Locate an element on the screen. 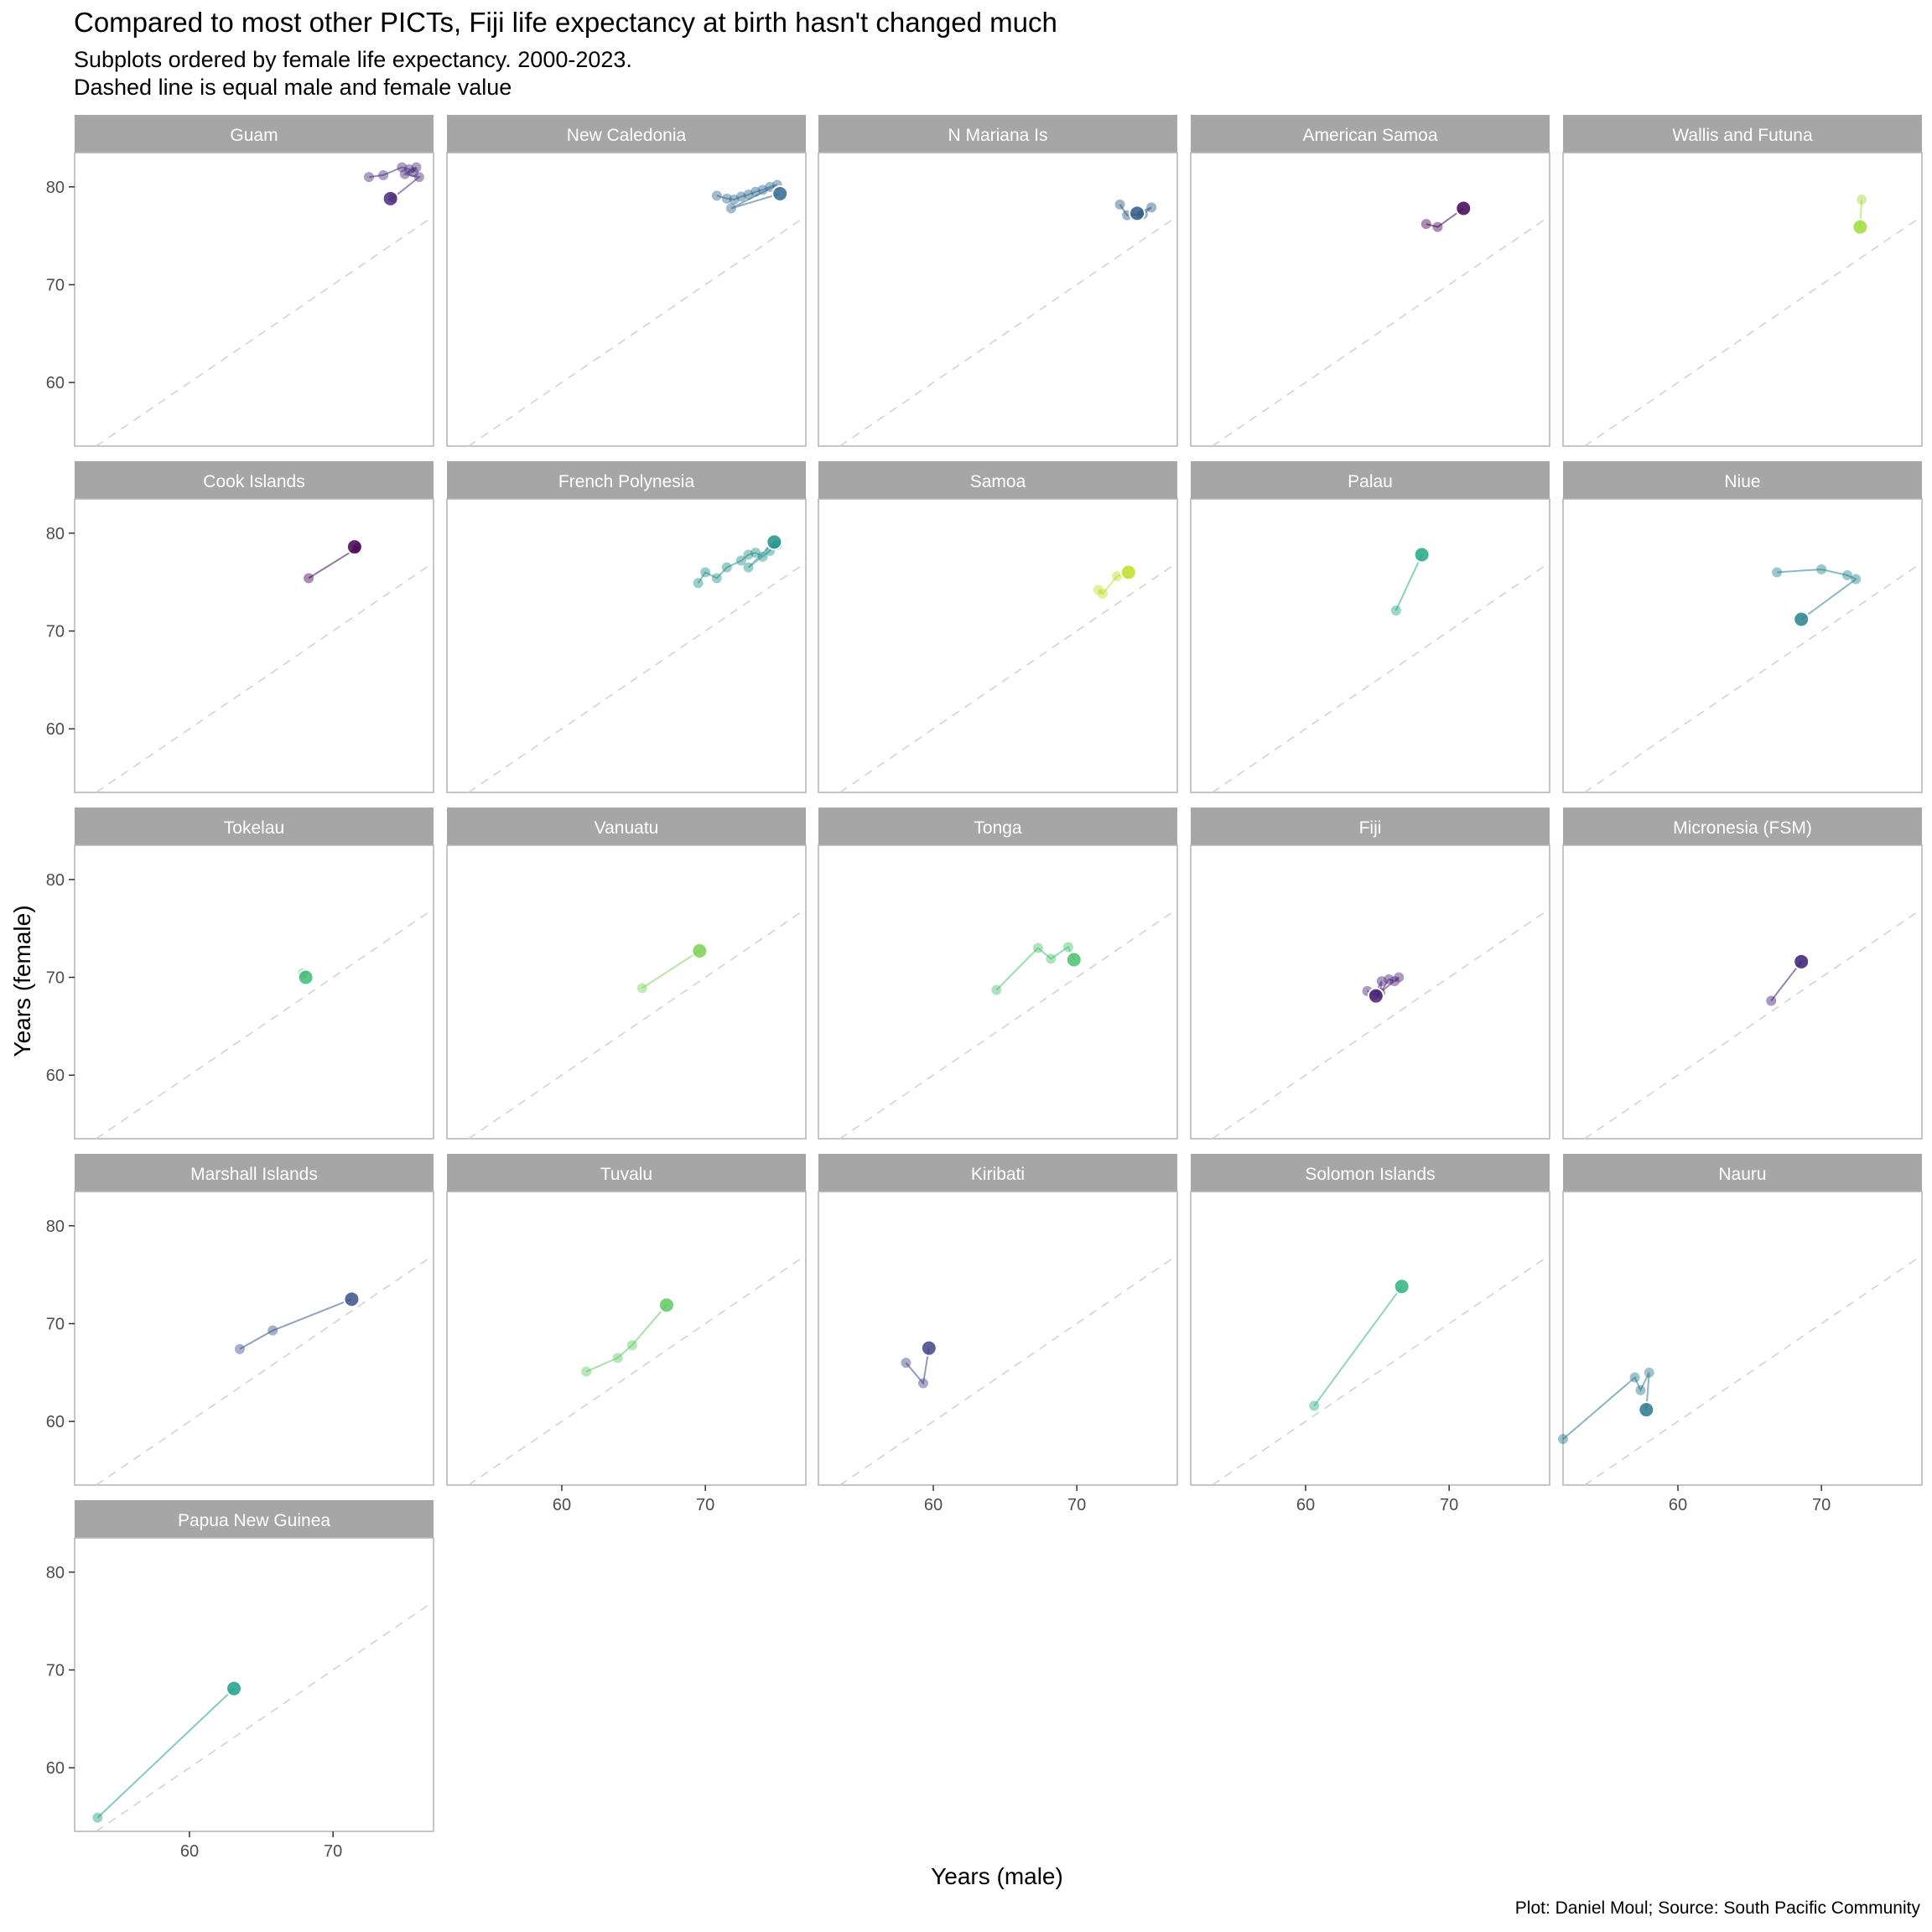 This screenshot has width=1932, height=1932. facet-panel: N Mariana Is is located at coordinates (998, 281).